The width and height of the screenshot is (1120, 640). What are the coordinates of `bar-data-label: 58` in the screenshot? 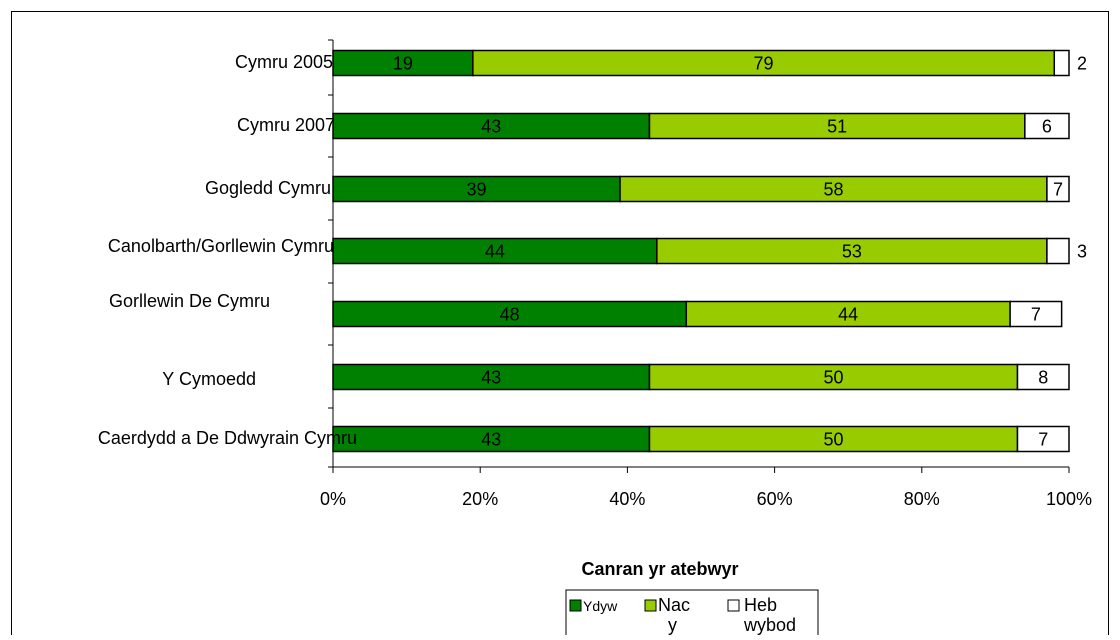 It's located at (833, 190).